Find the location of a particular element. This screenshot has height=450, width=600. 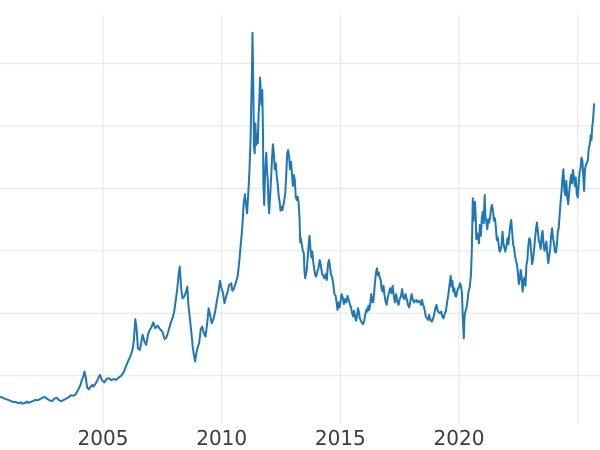

x-tick-label: 2020 is located at coordinates (459, 438).